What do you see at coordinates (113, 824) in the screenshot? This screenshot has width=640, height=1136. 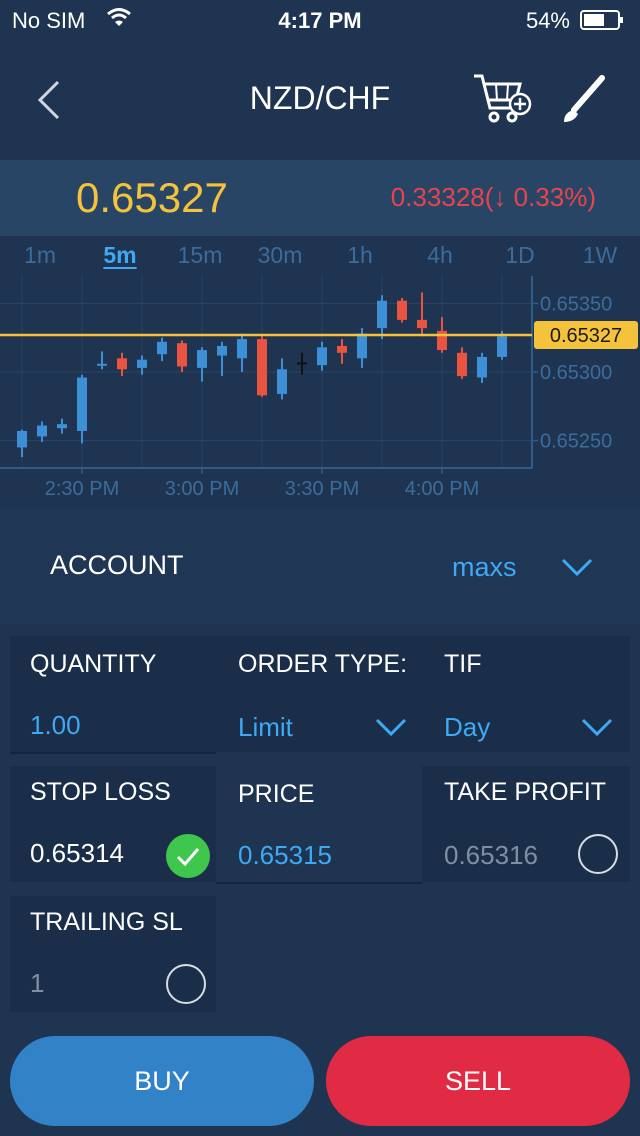 I see `stop-loss-cell: STOP LOSS 0.65314` at bounding box center [113, 824].